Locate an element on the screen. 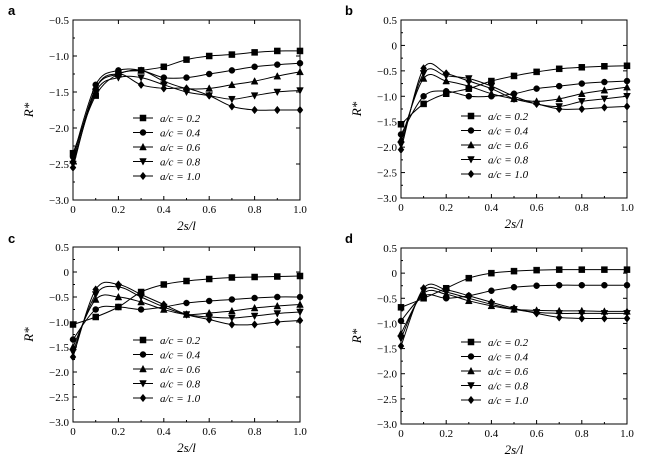  panel-letter: b is located at coordinates (349, 10).